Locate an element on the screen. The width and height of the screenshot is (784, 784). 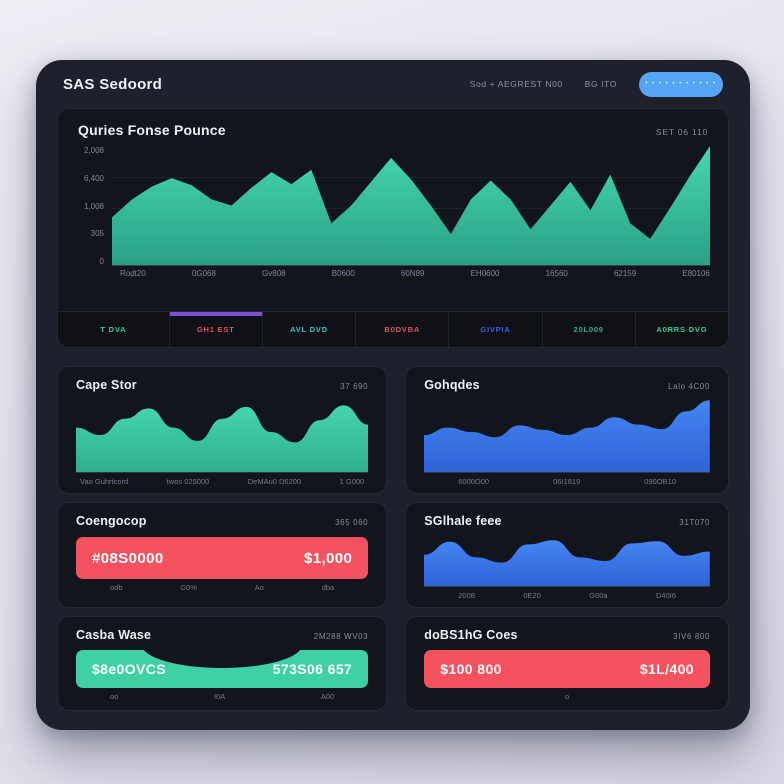
card-title: SGlhale feee is located at coordinates (463, 521).